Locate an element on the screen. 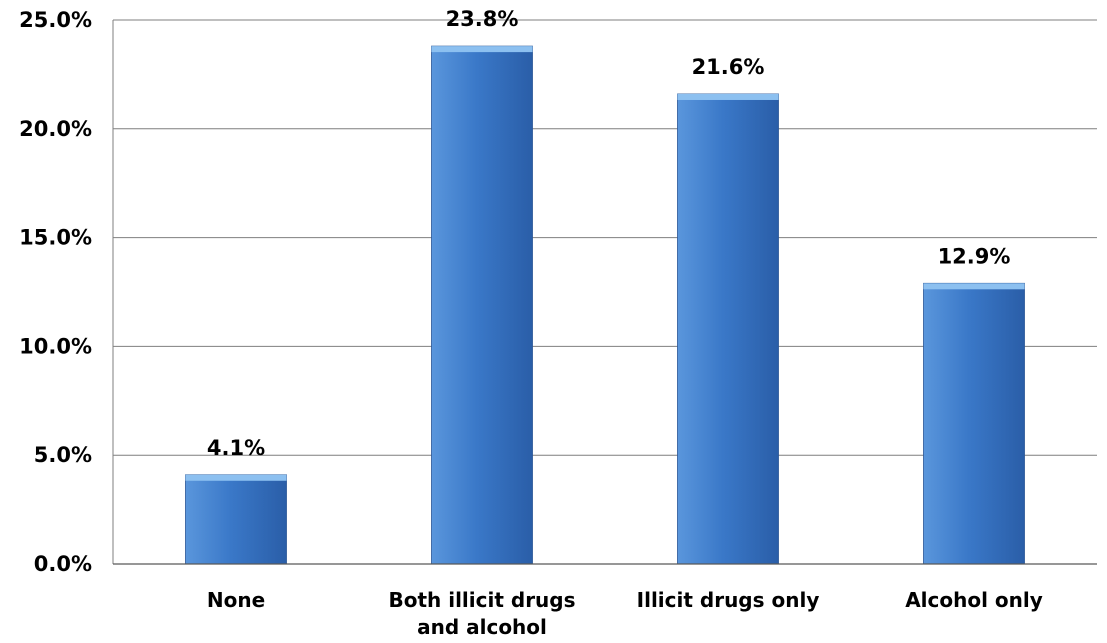 The height and width of the screenshot is (643, 1107). data-label: 12.9% is located at coordinates (974, 256).